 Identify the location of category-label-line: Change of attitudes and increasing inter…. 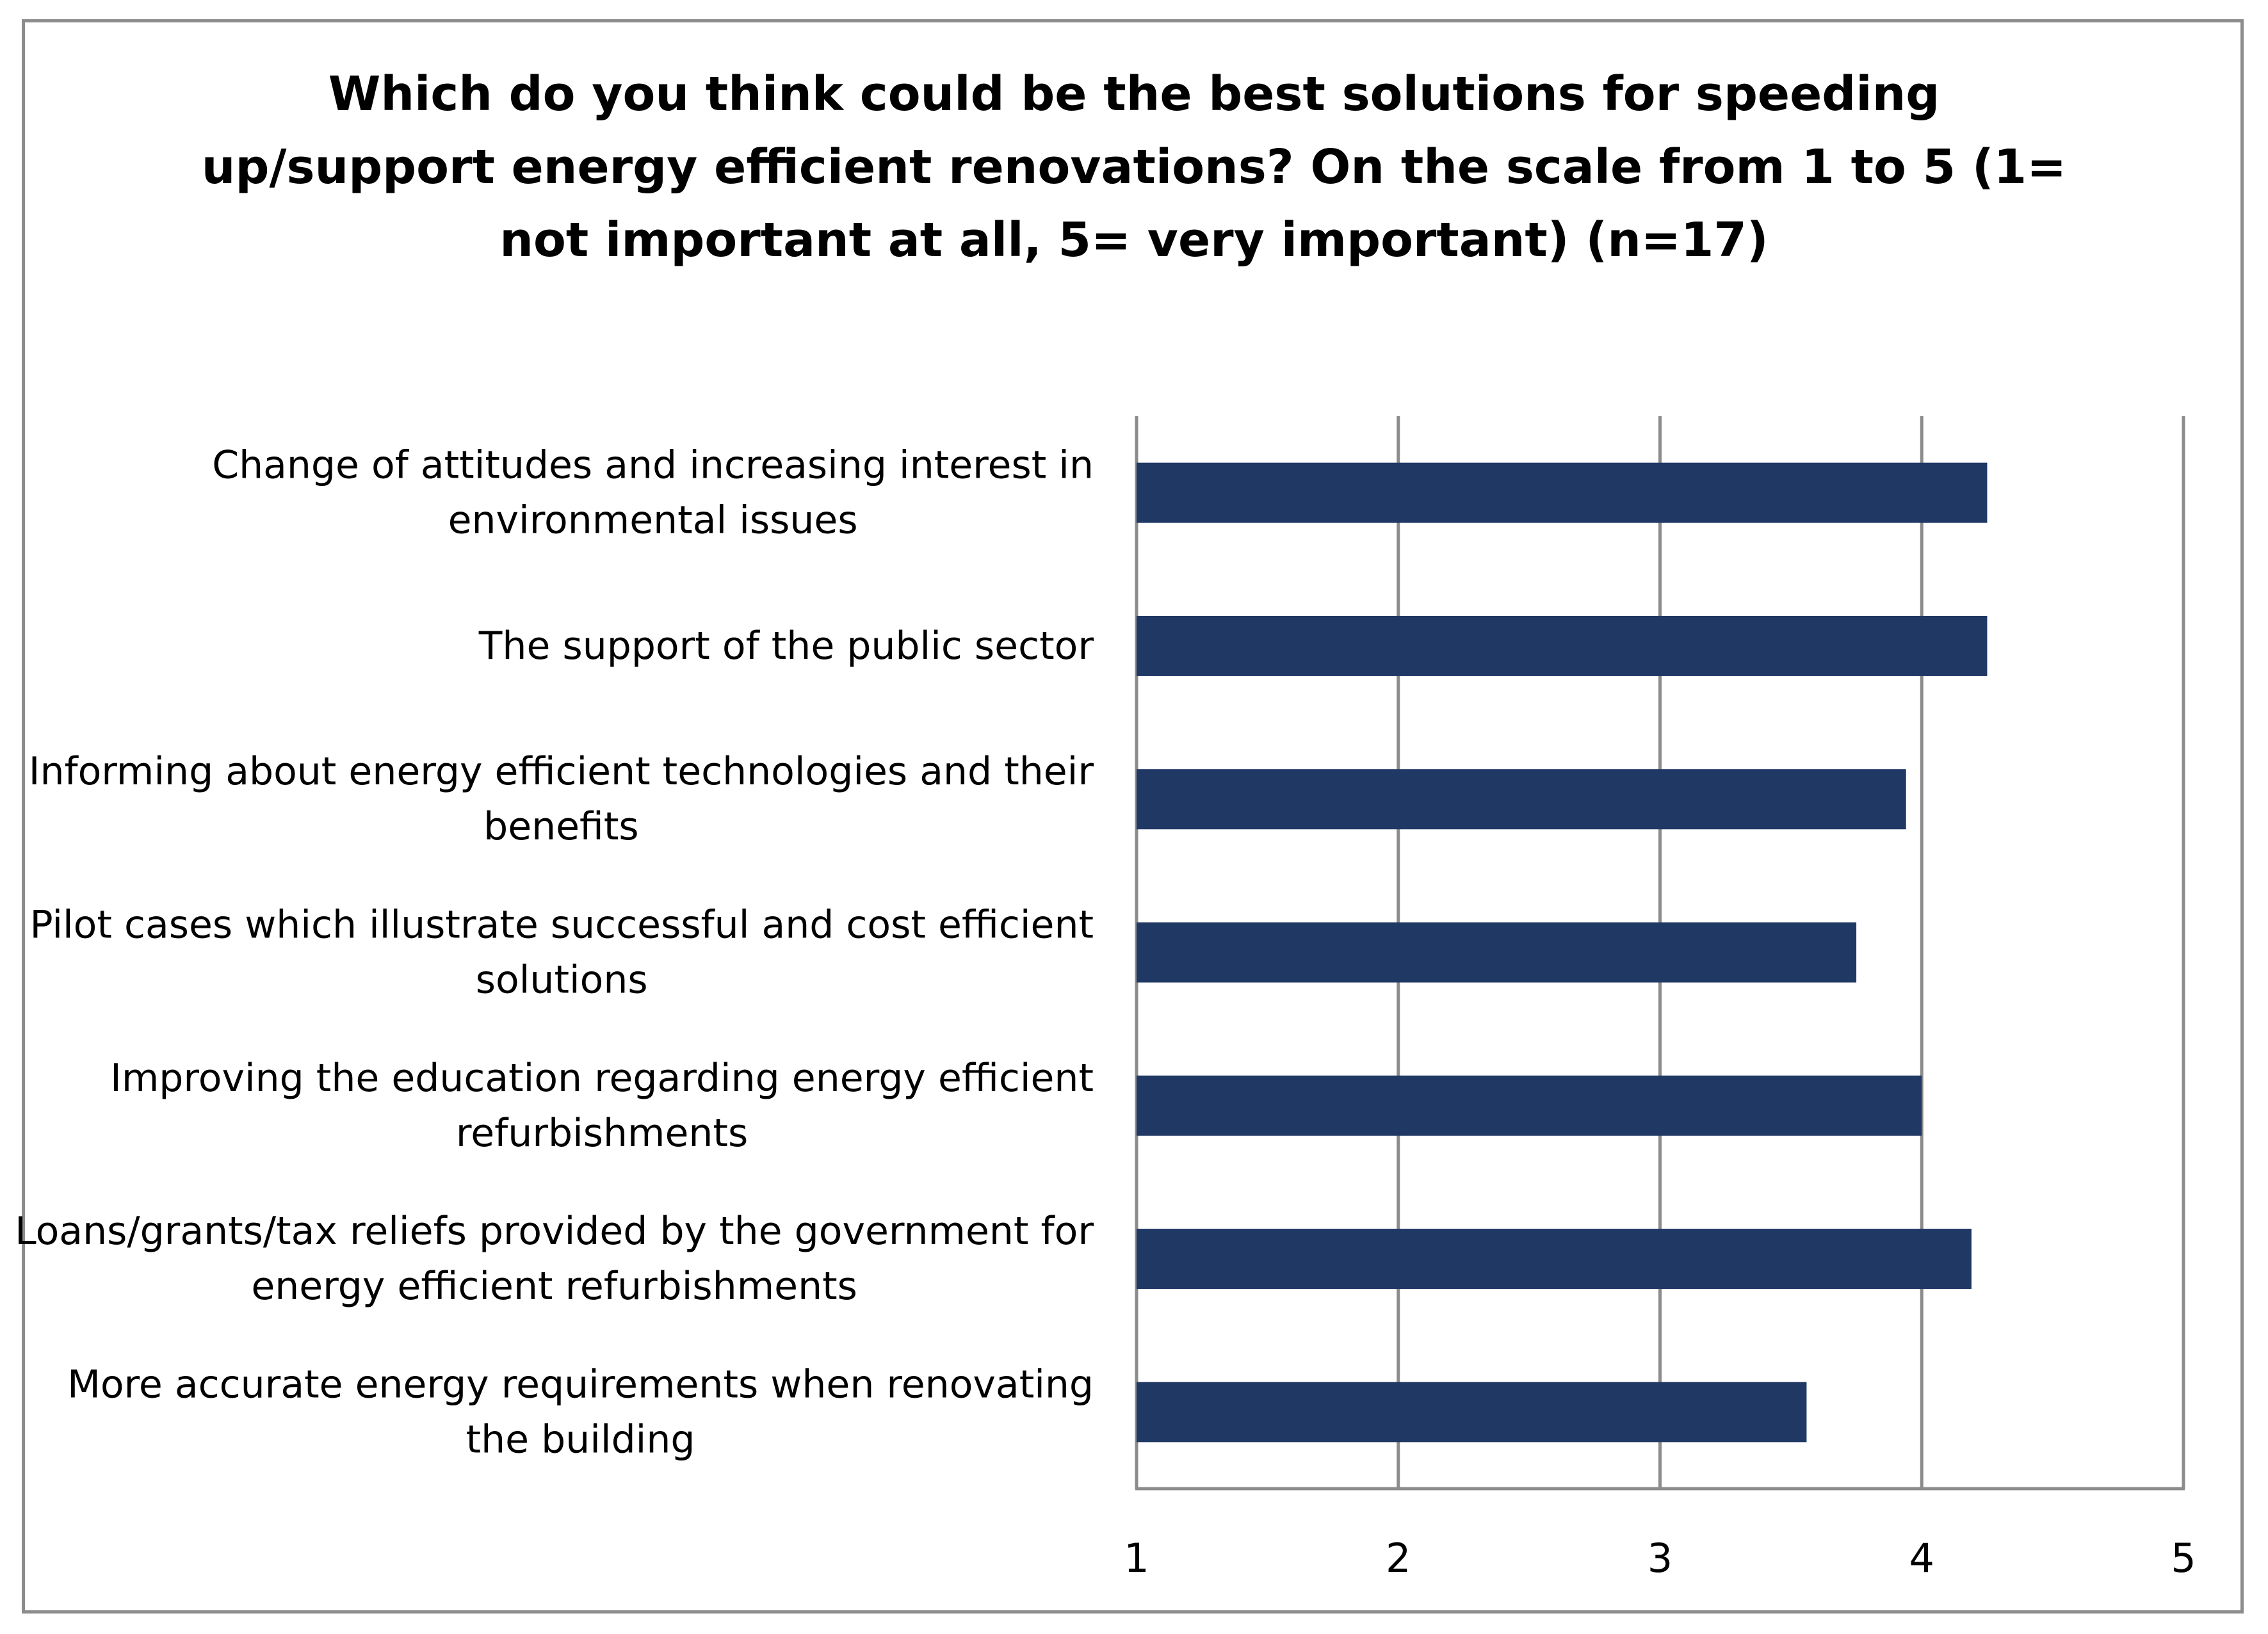
(653, 465).